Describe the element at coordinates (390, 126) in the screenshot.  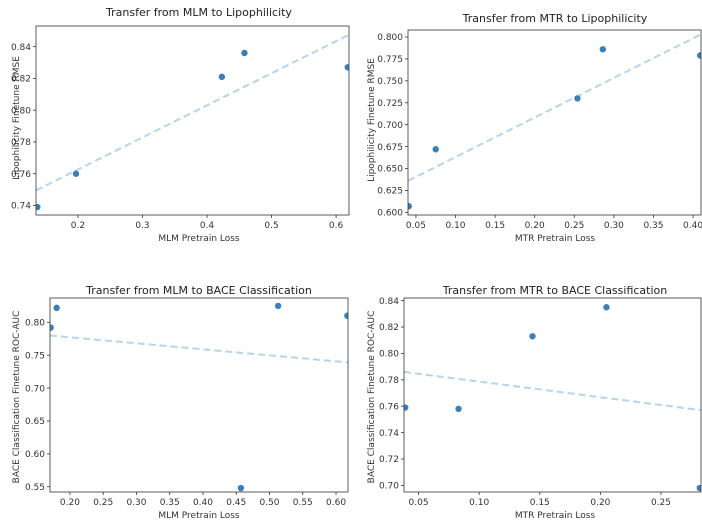
I see `y-tick-label: 0.700` at that location.